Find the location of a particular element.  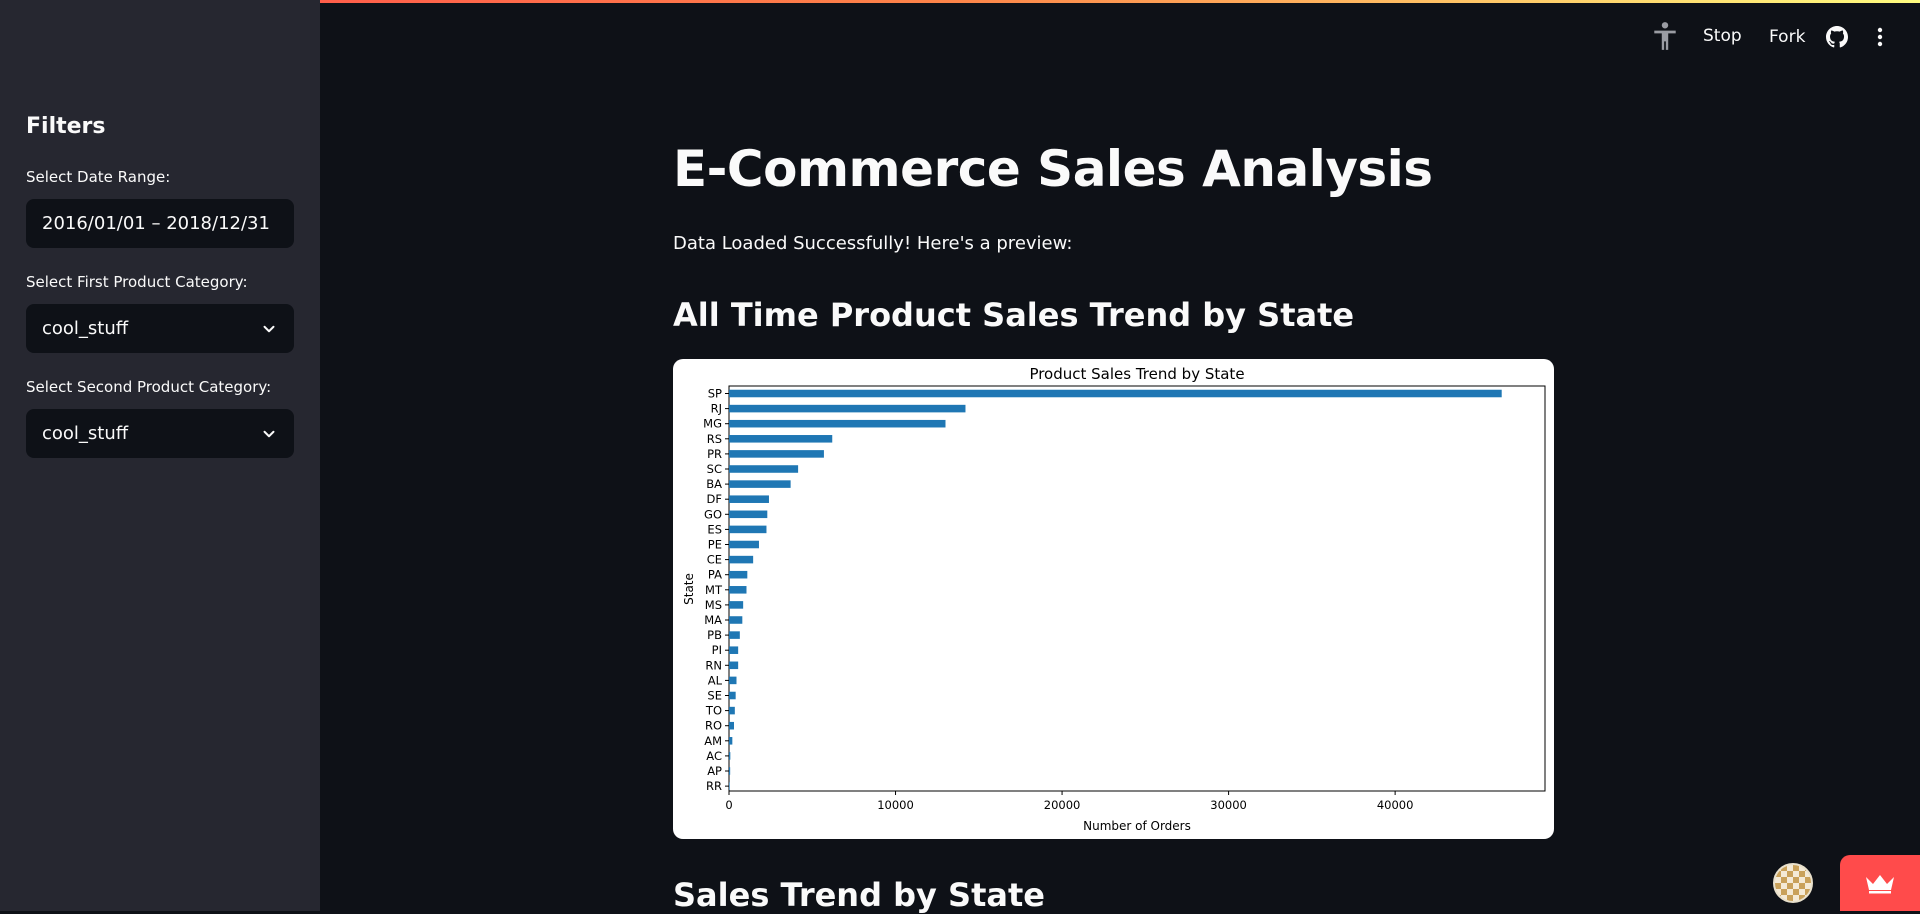

y-tick-label: AP is located at coordinates (714, 771).